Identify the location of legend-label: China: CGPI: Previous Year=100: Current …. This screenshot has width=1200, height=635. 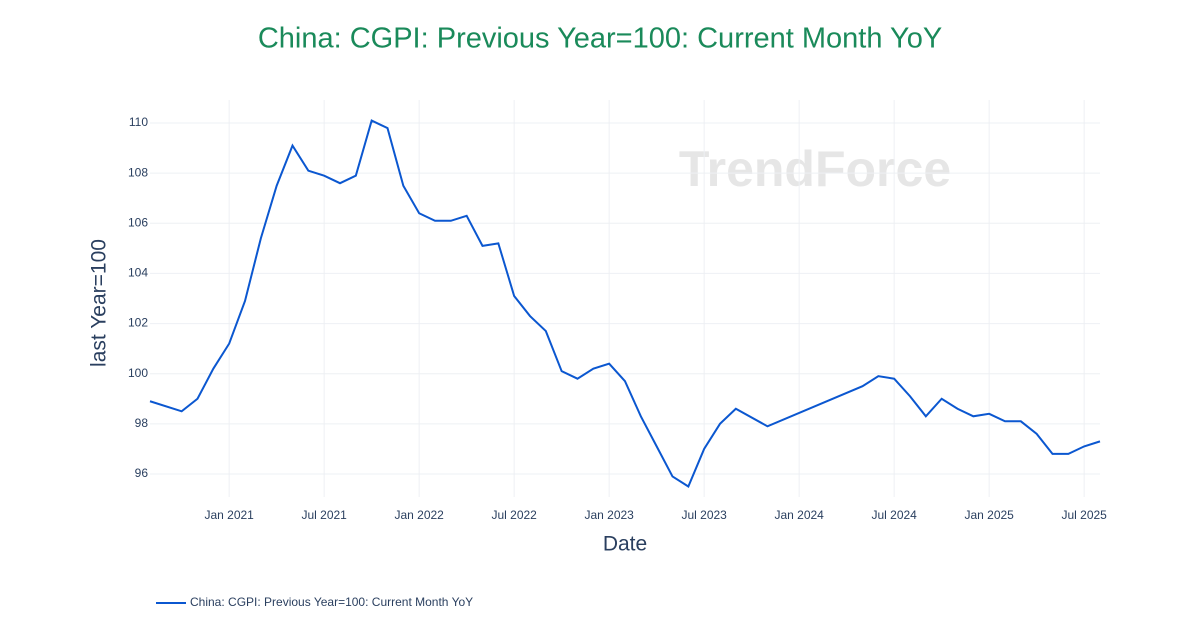
(331, 602).